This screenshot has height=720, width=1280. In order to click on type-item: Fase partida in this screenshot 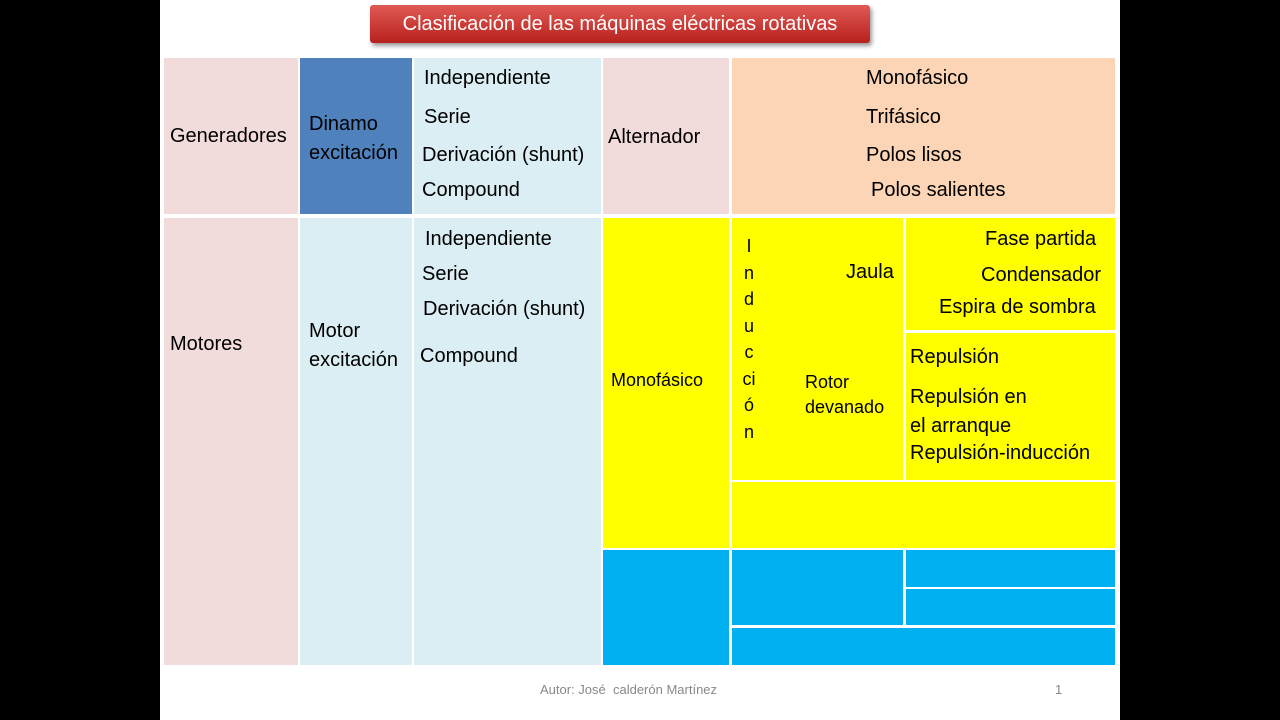, I will do `click(1041, 239)`.